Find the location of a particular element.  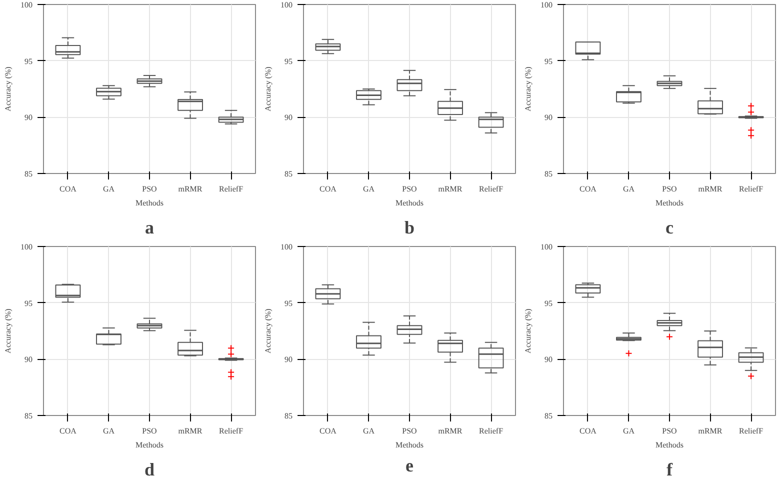

text: d is located at coordinates (149, 470).